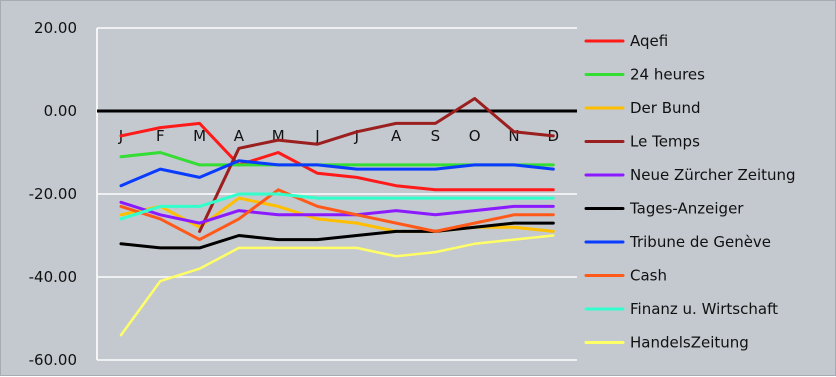 This screenshot has height=377, width=836. Describe the element at coordinates (667, 75) in the screenshot. I see `legend-label-1: 24 heures` at that location.